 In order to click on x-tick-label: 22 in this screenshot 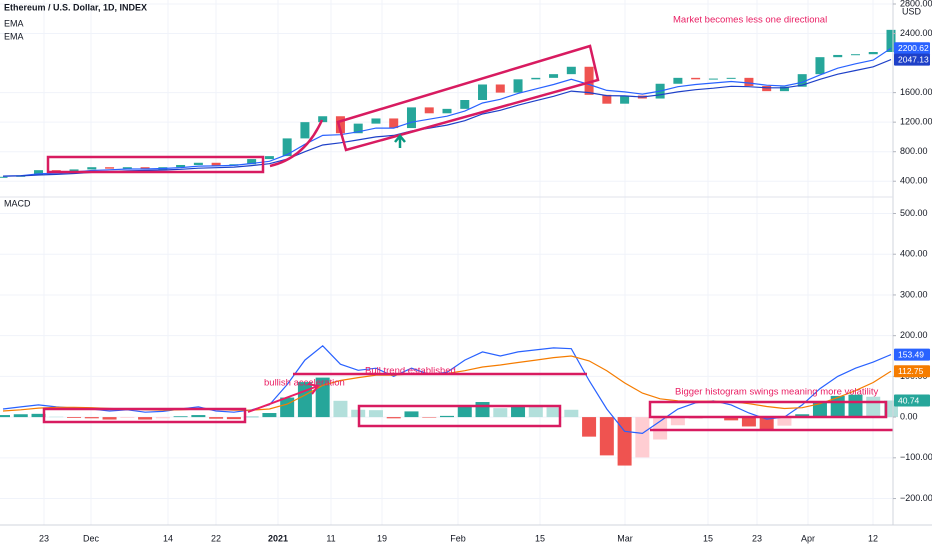, I will do `click(216, 538)`.